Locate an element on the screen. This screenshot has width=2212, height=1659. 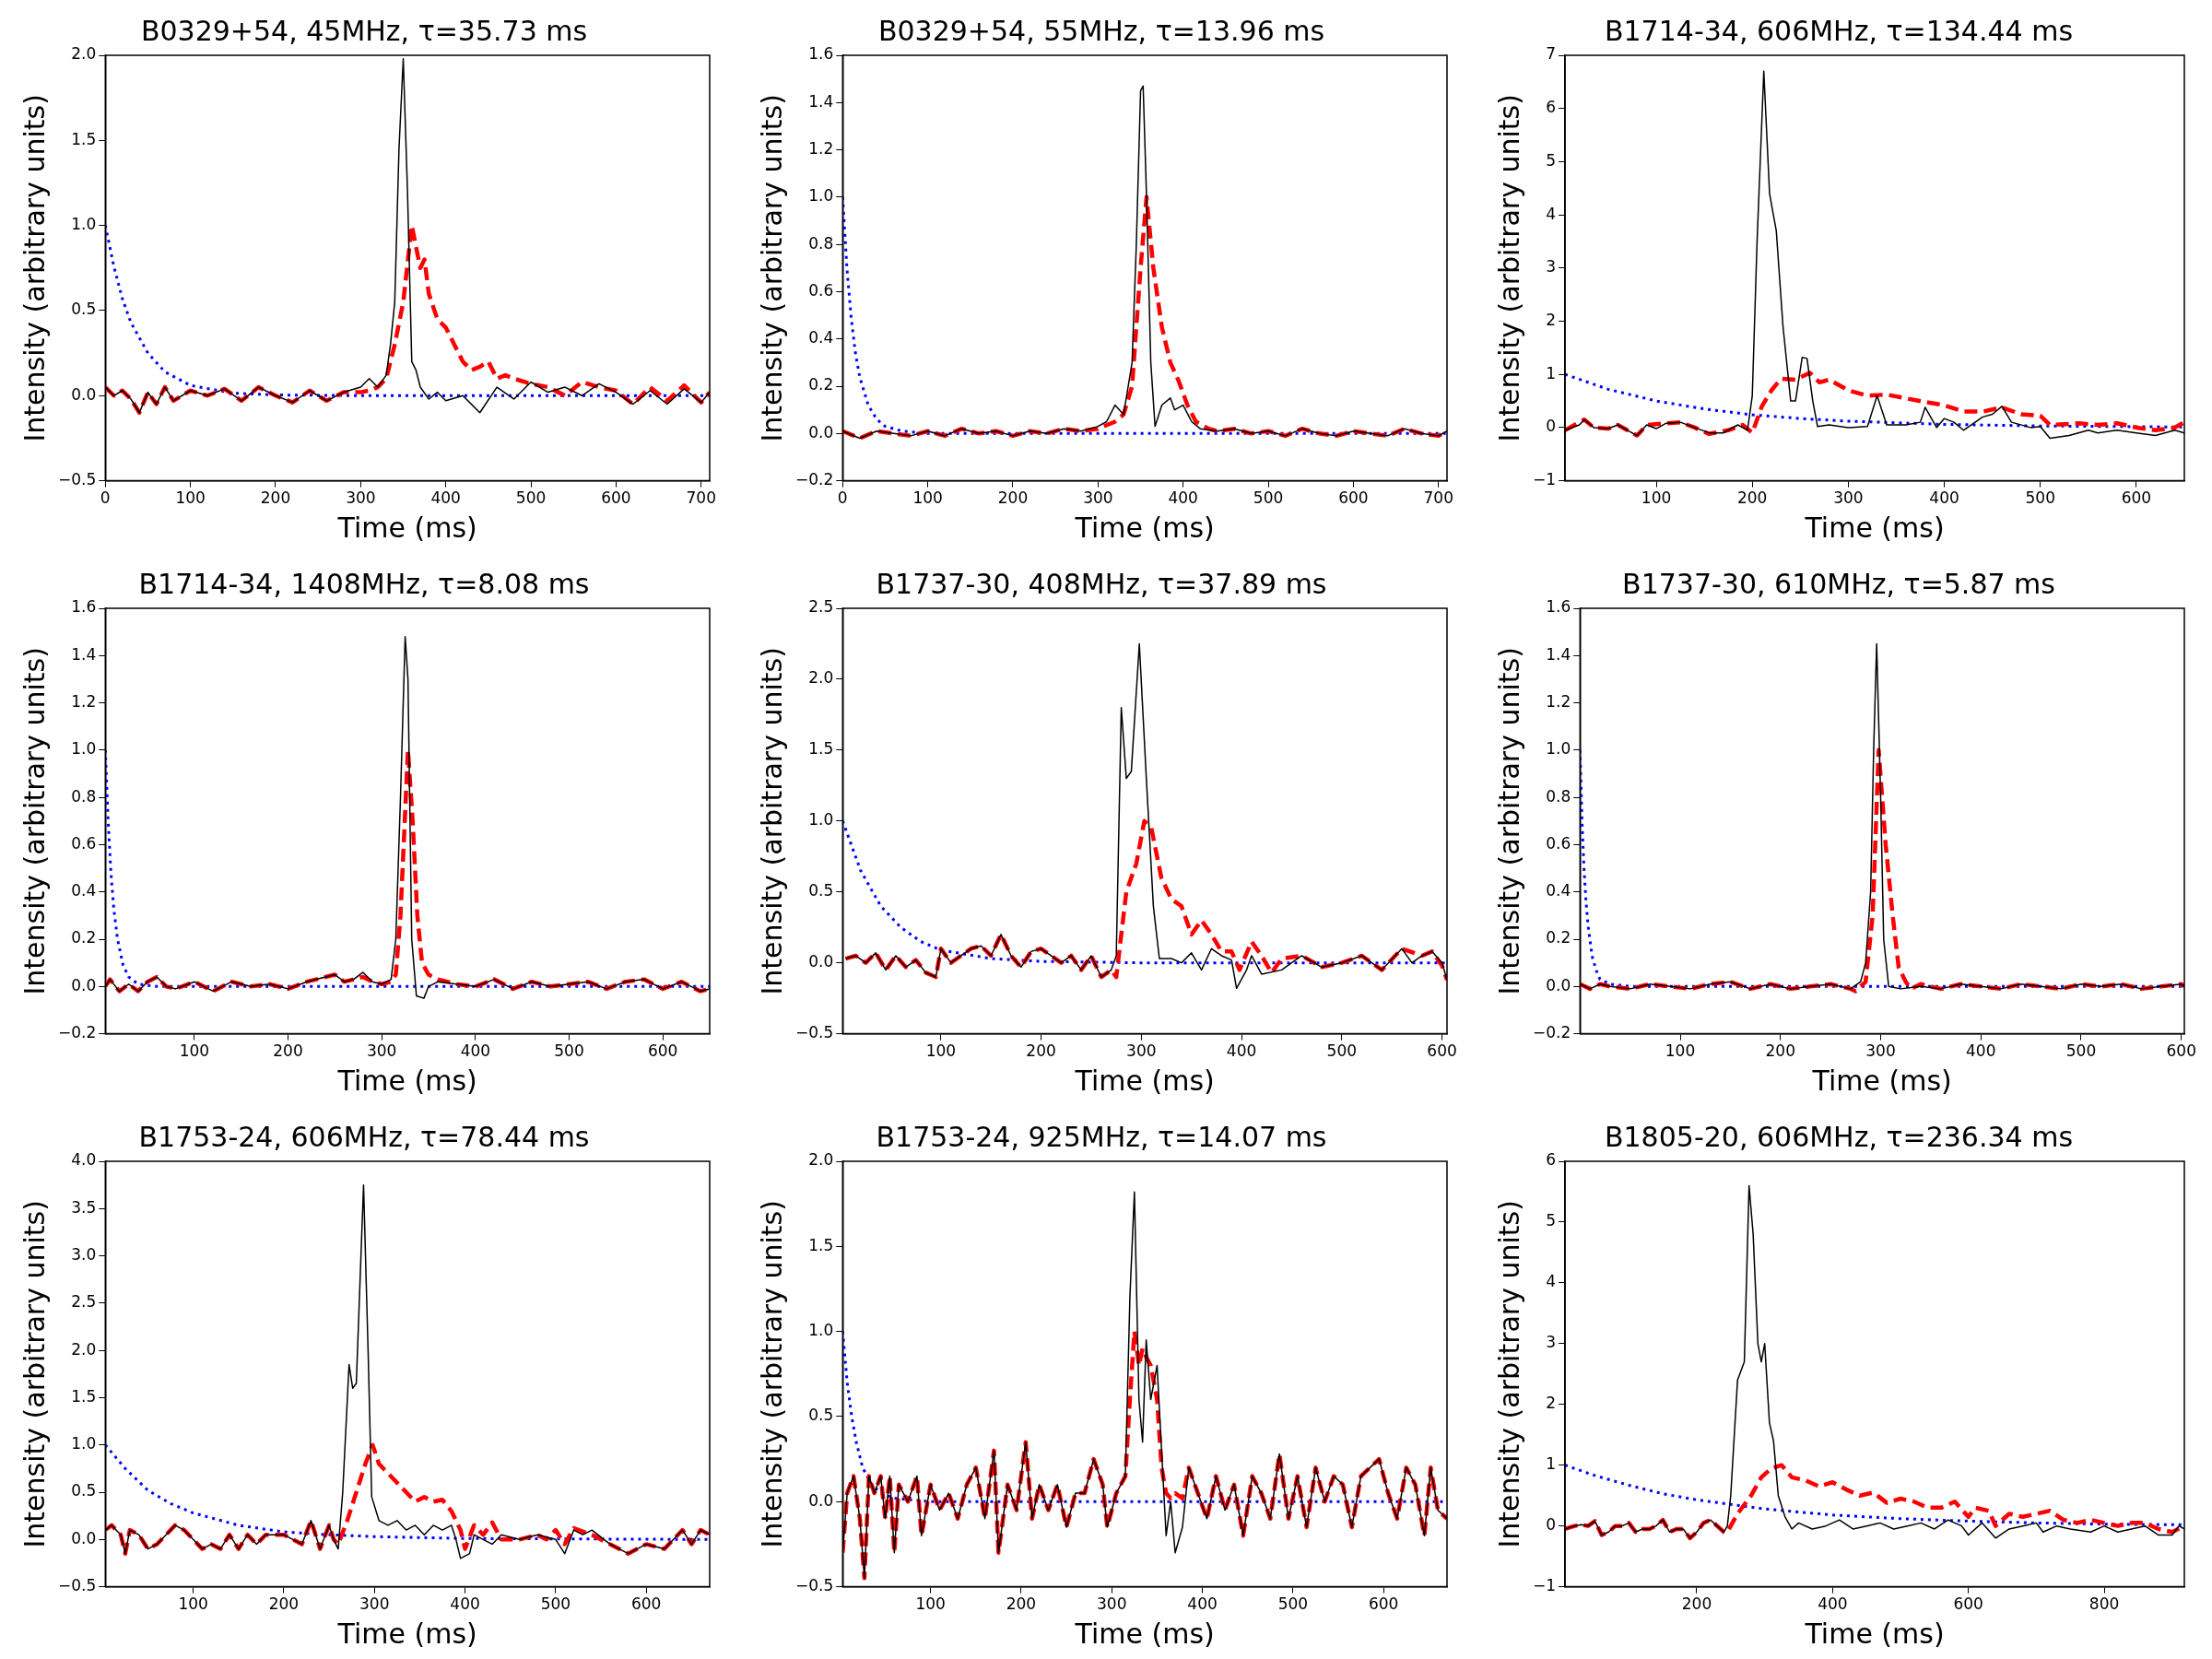
y-tick-label: 0.4 is located at coordinates (1558, 890).